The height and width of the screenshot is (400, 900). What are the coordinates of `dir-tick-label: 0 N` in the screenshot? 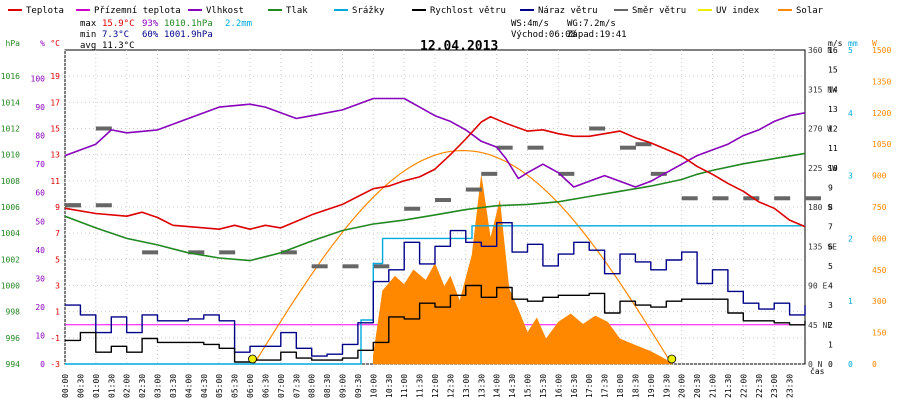 It's located at (815, 364).